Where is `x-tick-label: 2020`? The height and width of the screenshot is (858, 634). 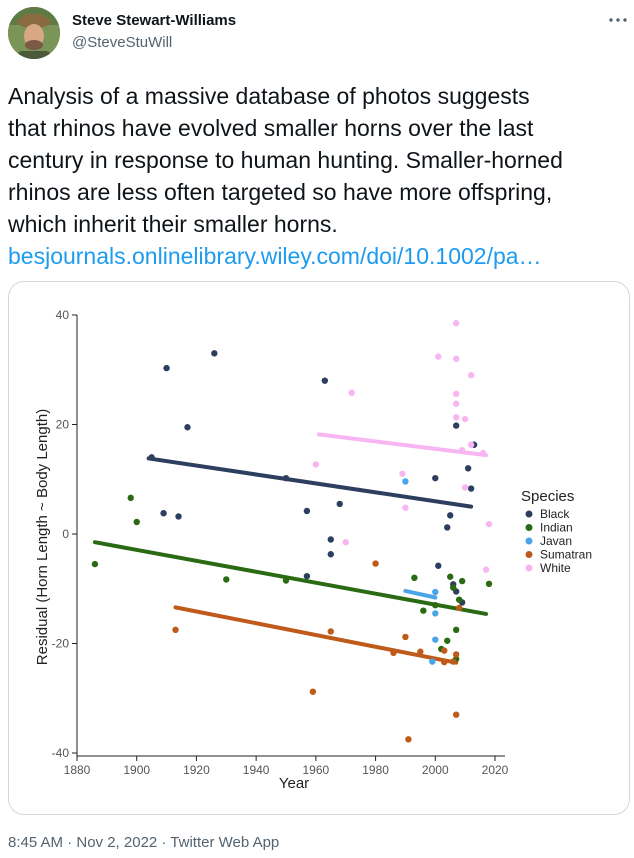 x-tick-label: 2020 is located at coordinates (495, 770).